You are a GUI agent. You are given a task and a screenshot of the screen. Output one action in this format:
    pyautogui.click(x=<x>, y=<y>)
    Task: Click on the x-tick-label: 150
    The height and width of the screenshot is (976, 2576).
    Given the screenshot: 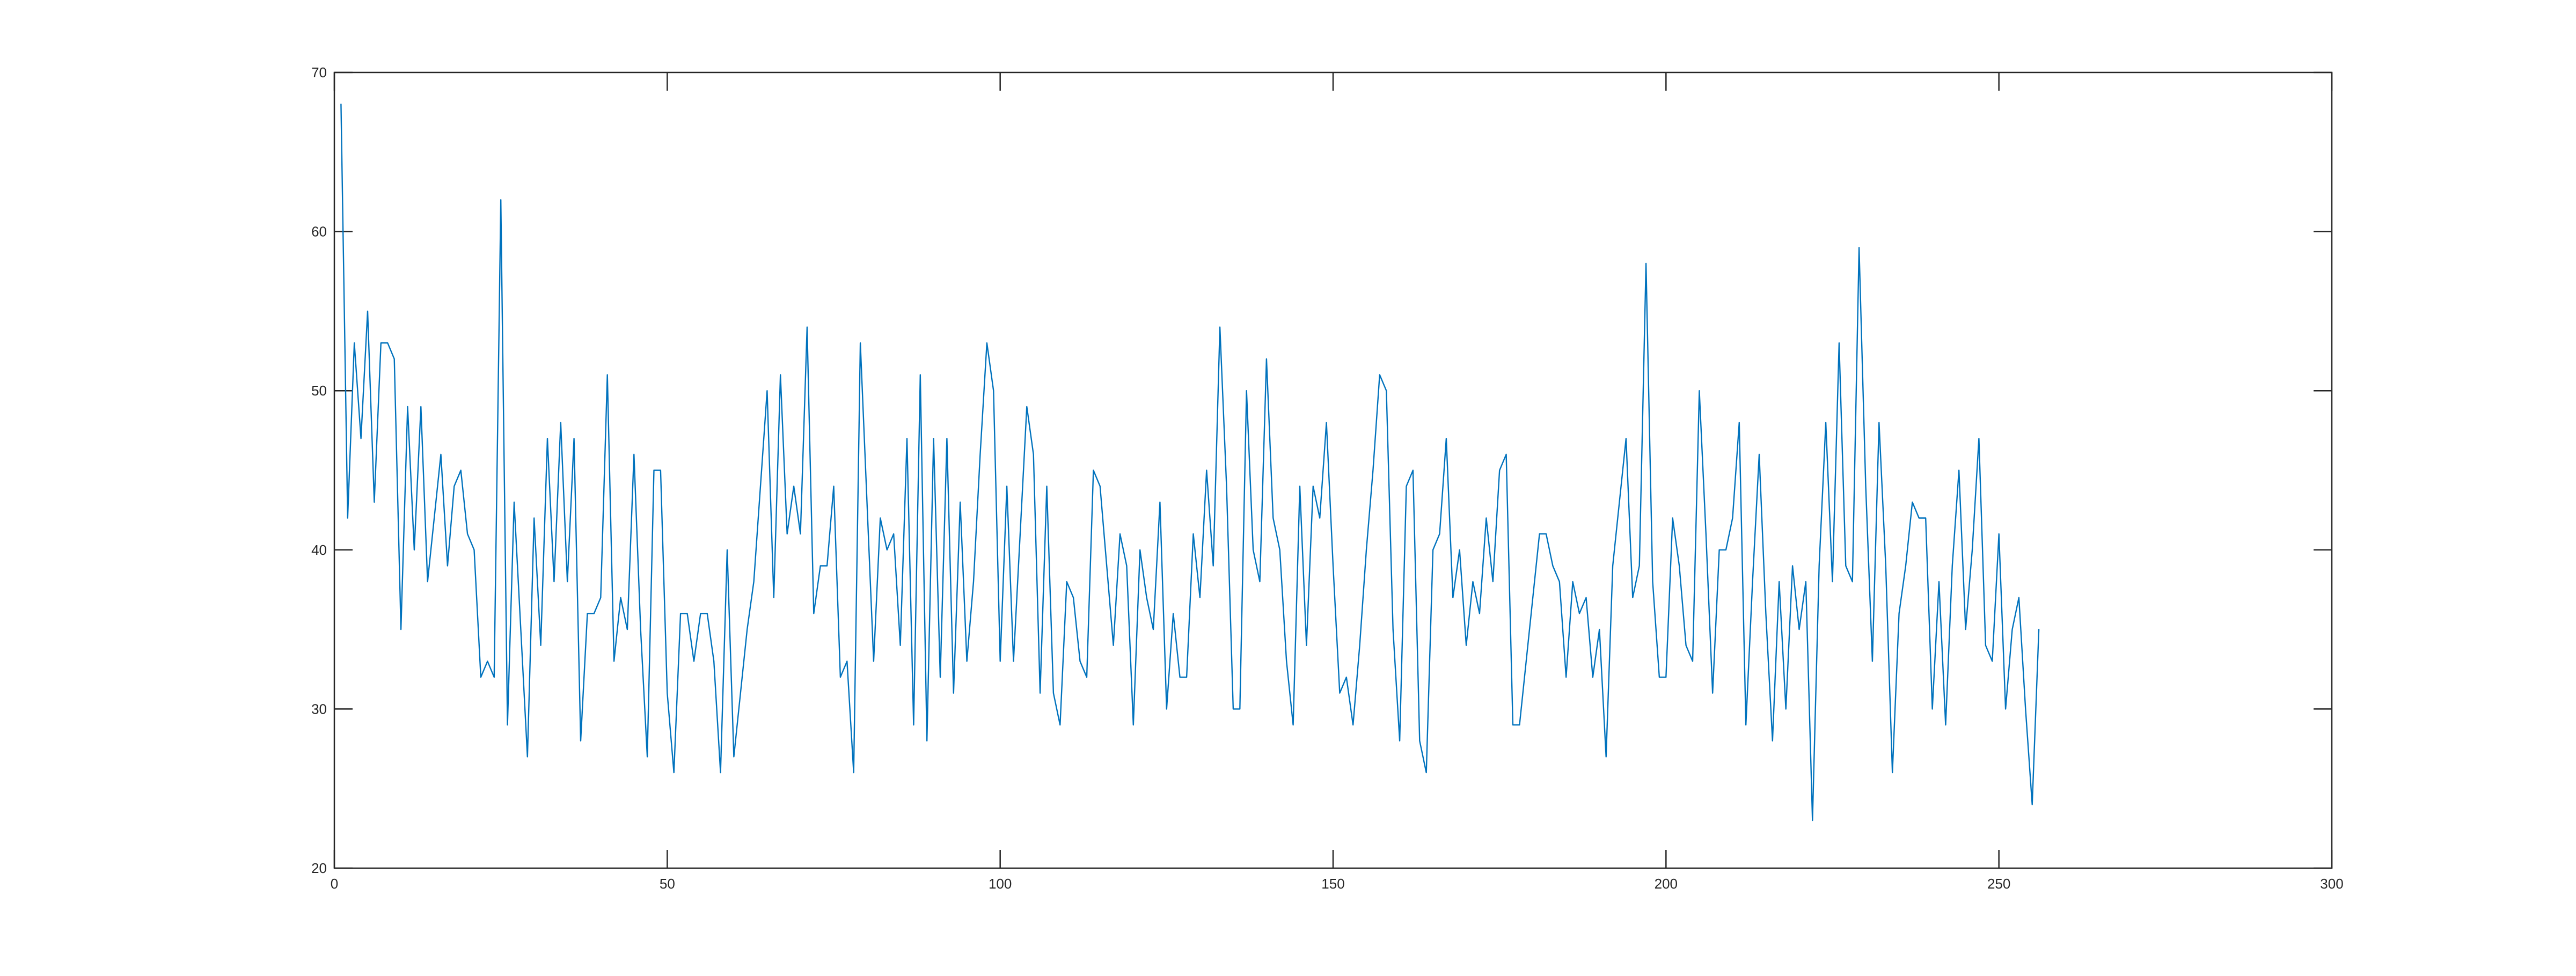 What is the action you would take?
    pyautogui.click(x=1332, y=884)
    